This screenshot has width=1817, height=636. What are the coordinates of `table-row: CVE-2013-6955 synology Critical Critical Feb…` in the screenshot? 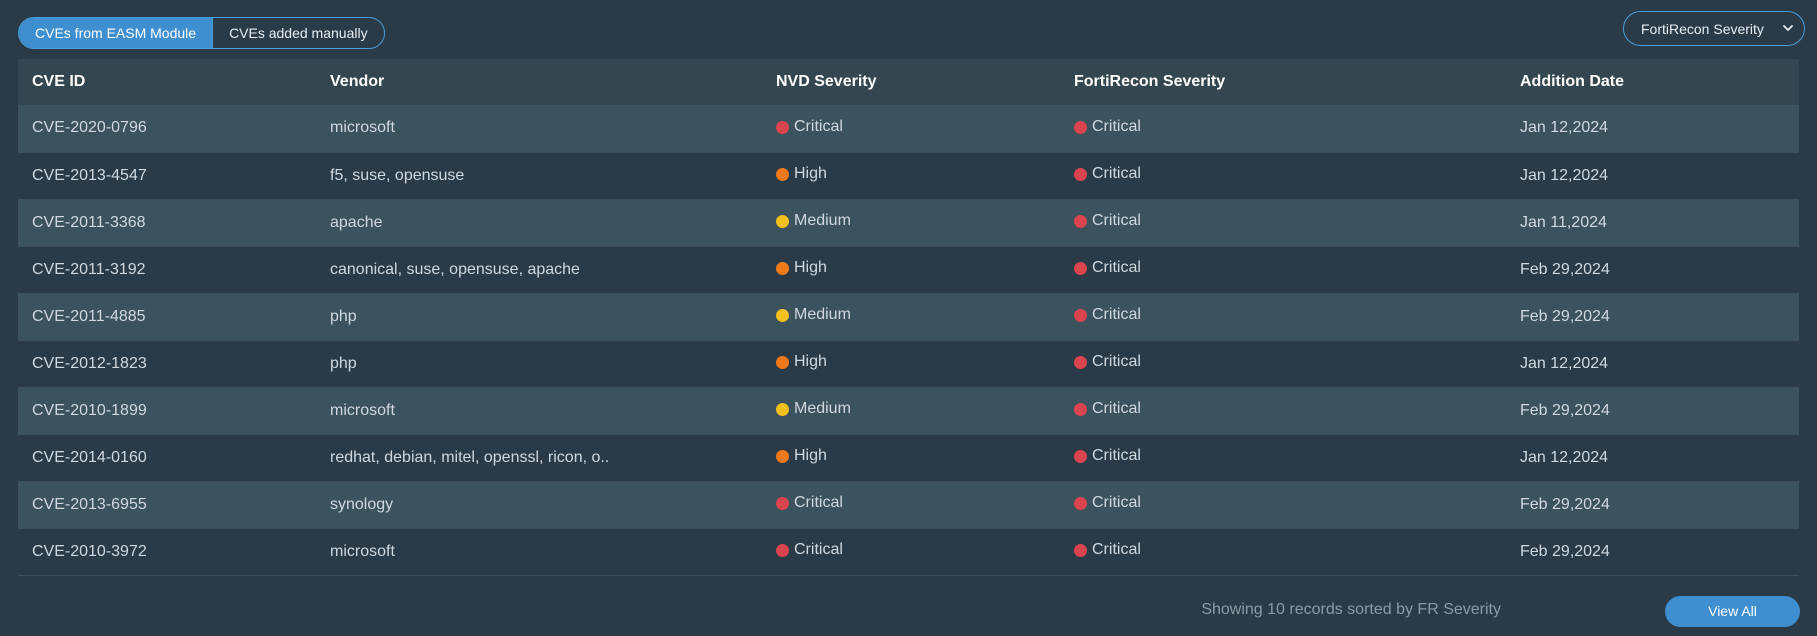 It's located at (908, 504).